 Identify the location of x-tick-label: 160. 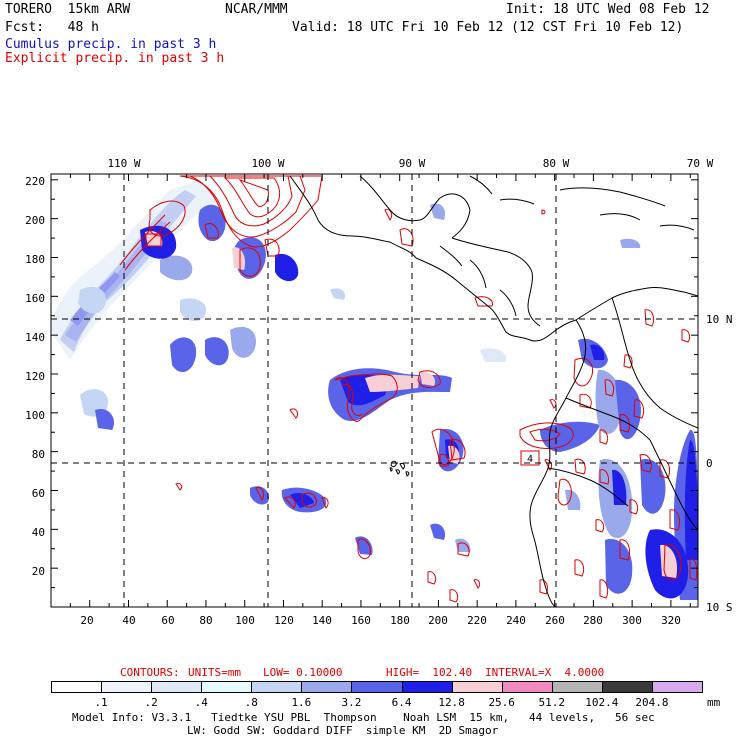
(361, 620).